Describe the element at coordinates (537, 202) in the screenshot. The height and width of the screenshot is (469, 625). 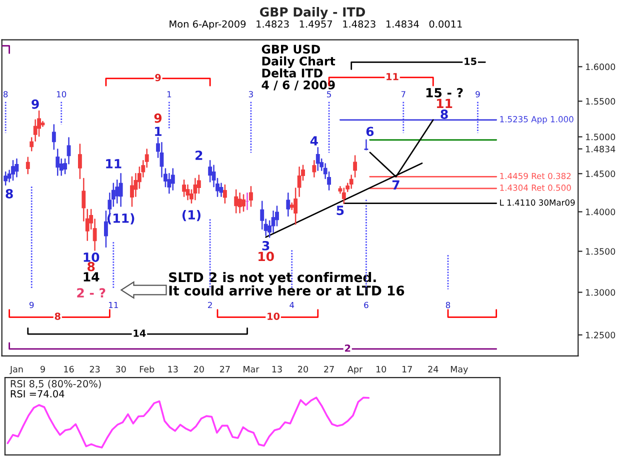
I see `series-label: L 1.4110 30Mar09` at that location.